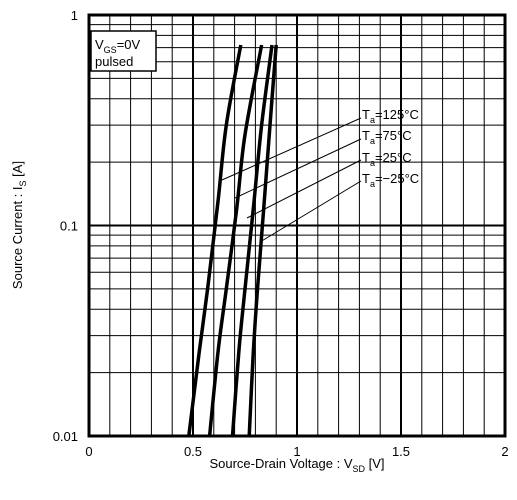 Image resolution: width=517 pixels, height=500 pixels. What do you see at coordinates (193, 451) in the screenshot?
I see `x-tick-label: 0.5` at bounding box center [193, 451].